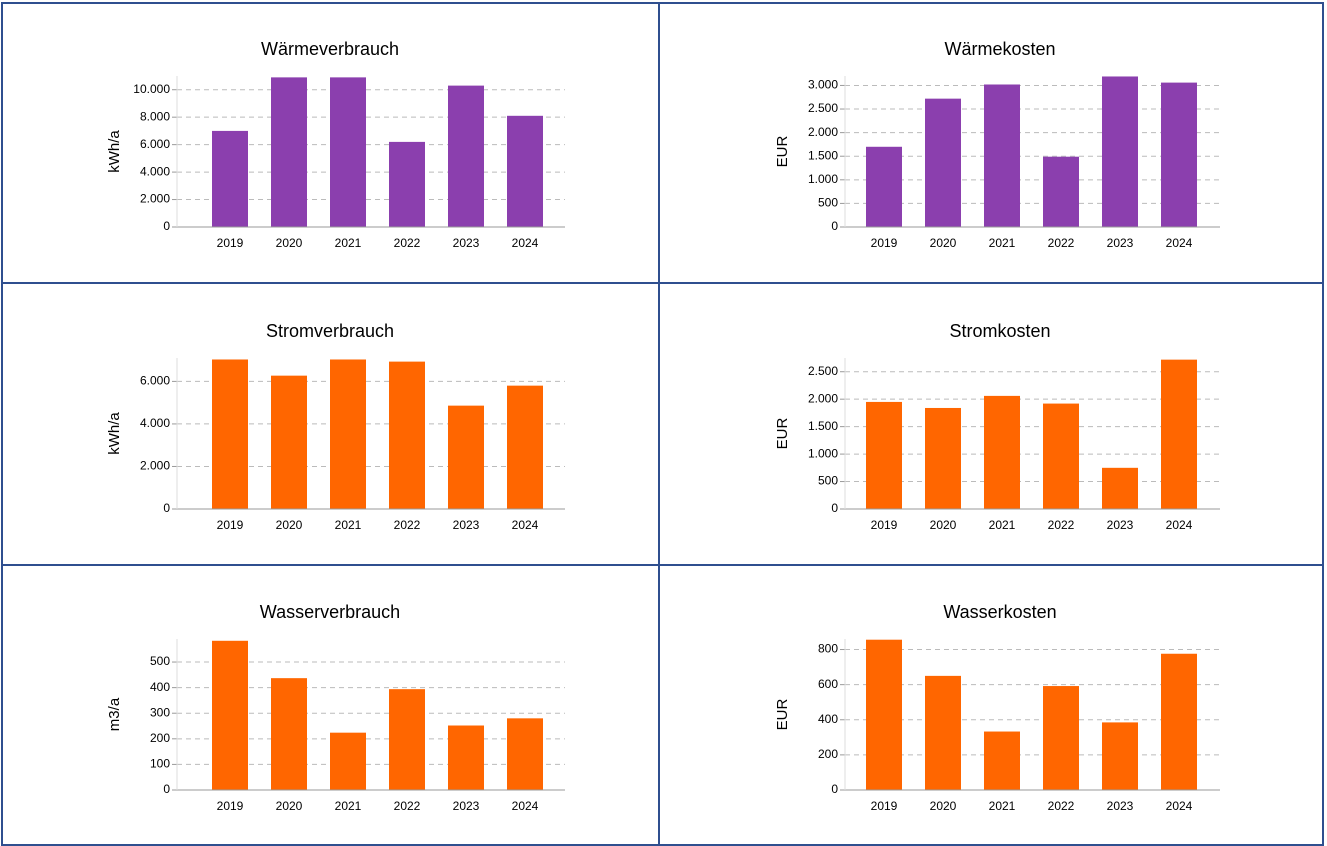 This screenshot has width=1327, height=846. I want to click on chart-title: Wärmekosten, so click(999, 49).